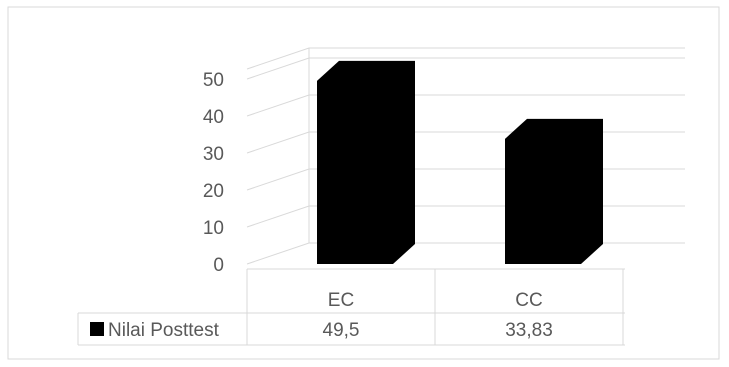 This screenshot has width=729, height=367. I want to click on y-axis: 0 10 20 30 40 50, so click(213, 173).